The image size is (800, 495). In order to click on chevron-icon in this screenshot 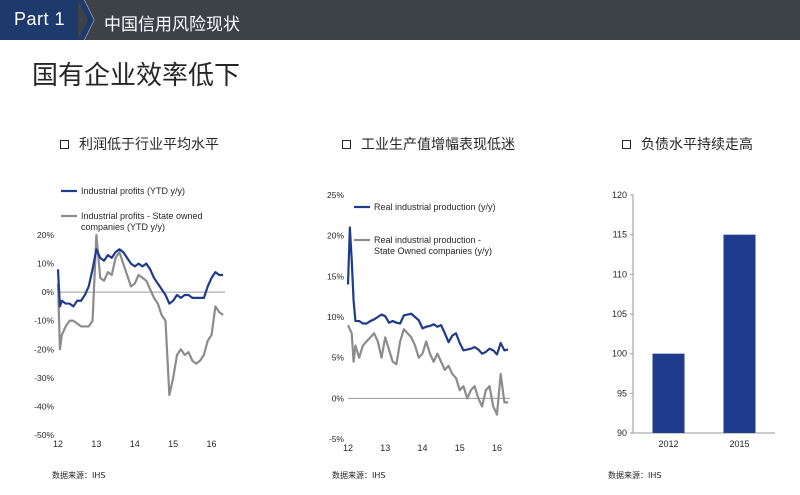, I will do `click(91, 20)`.